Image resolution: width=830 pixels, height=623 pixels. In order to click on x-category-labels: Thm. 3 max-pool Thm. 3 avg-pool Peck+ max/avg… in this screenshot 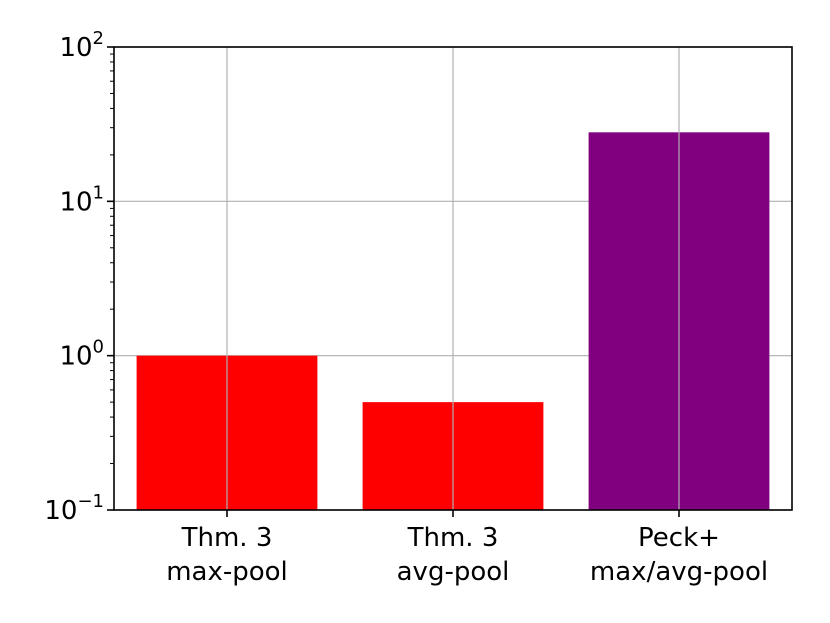, I will do `click(467, 548)`.